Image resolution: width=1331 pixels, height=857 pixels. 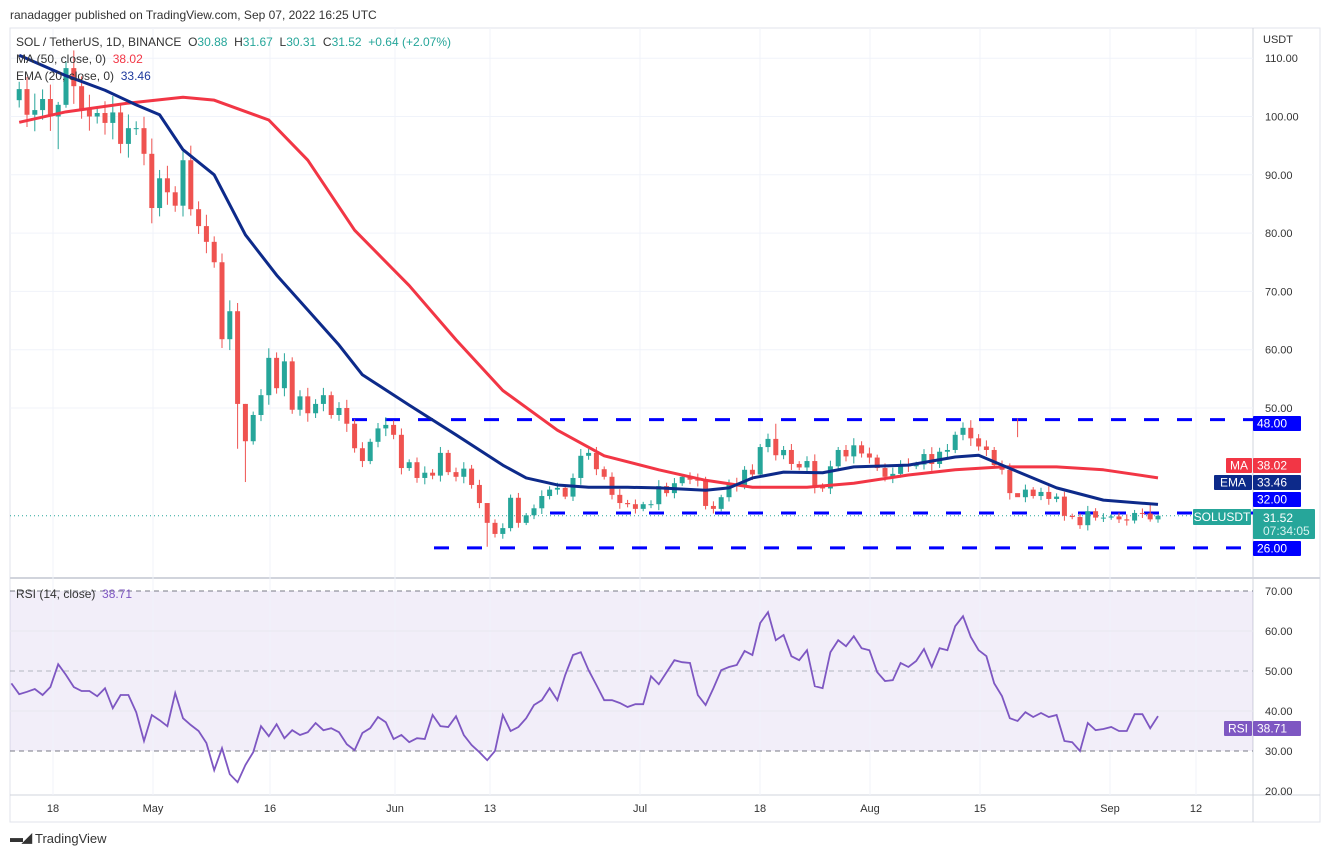 I want to click on ema-price-badge-bg, so click(x=1277, y=482).